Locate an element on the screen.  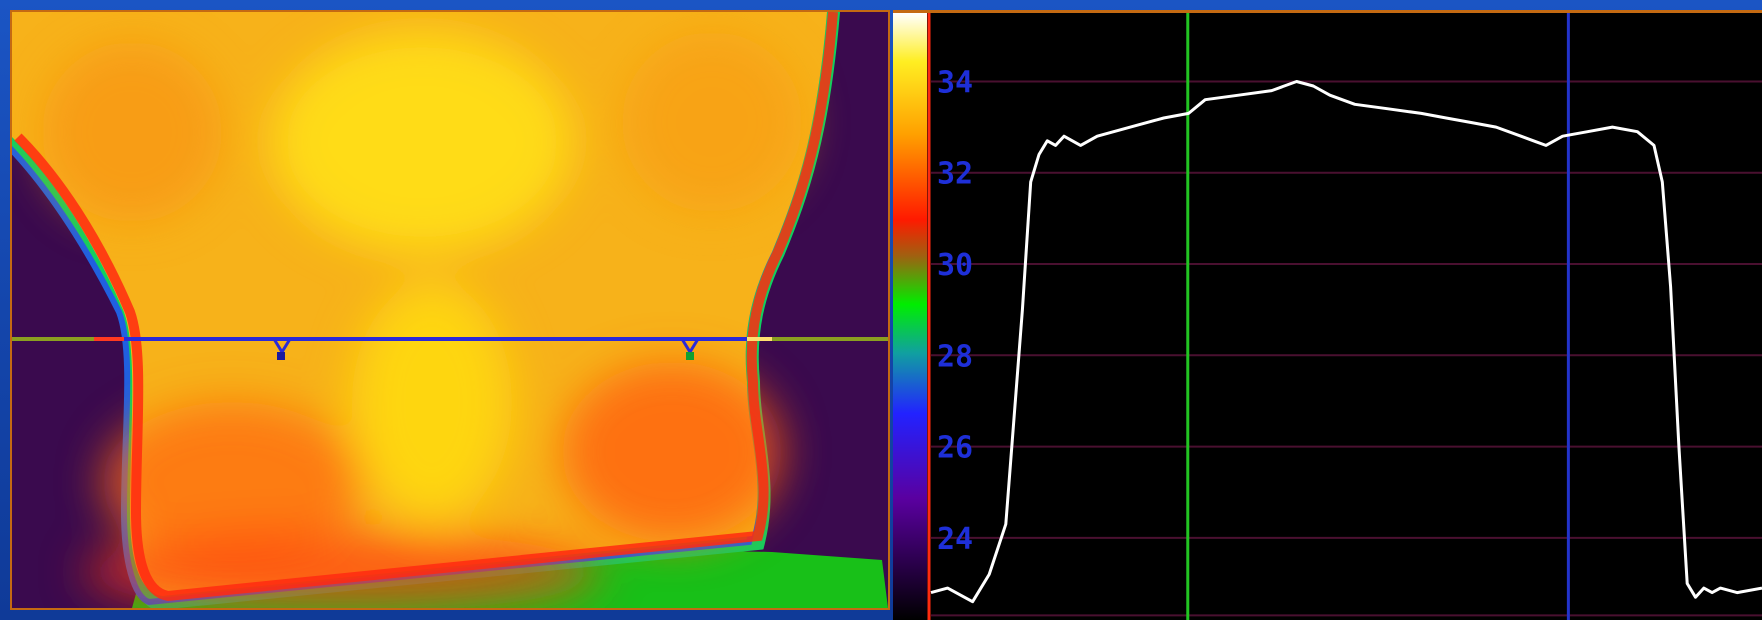
scale-label: 26 is located at coordinates (955, 448).